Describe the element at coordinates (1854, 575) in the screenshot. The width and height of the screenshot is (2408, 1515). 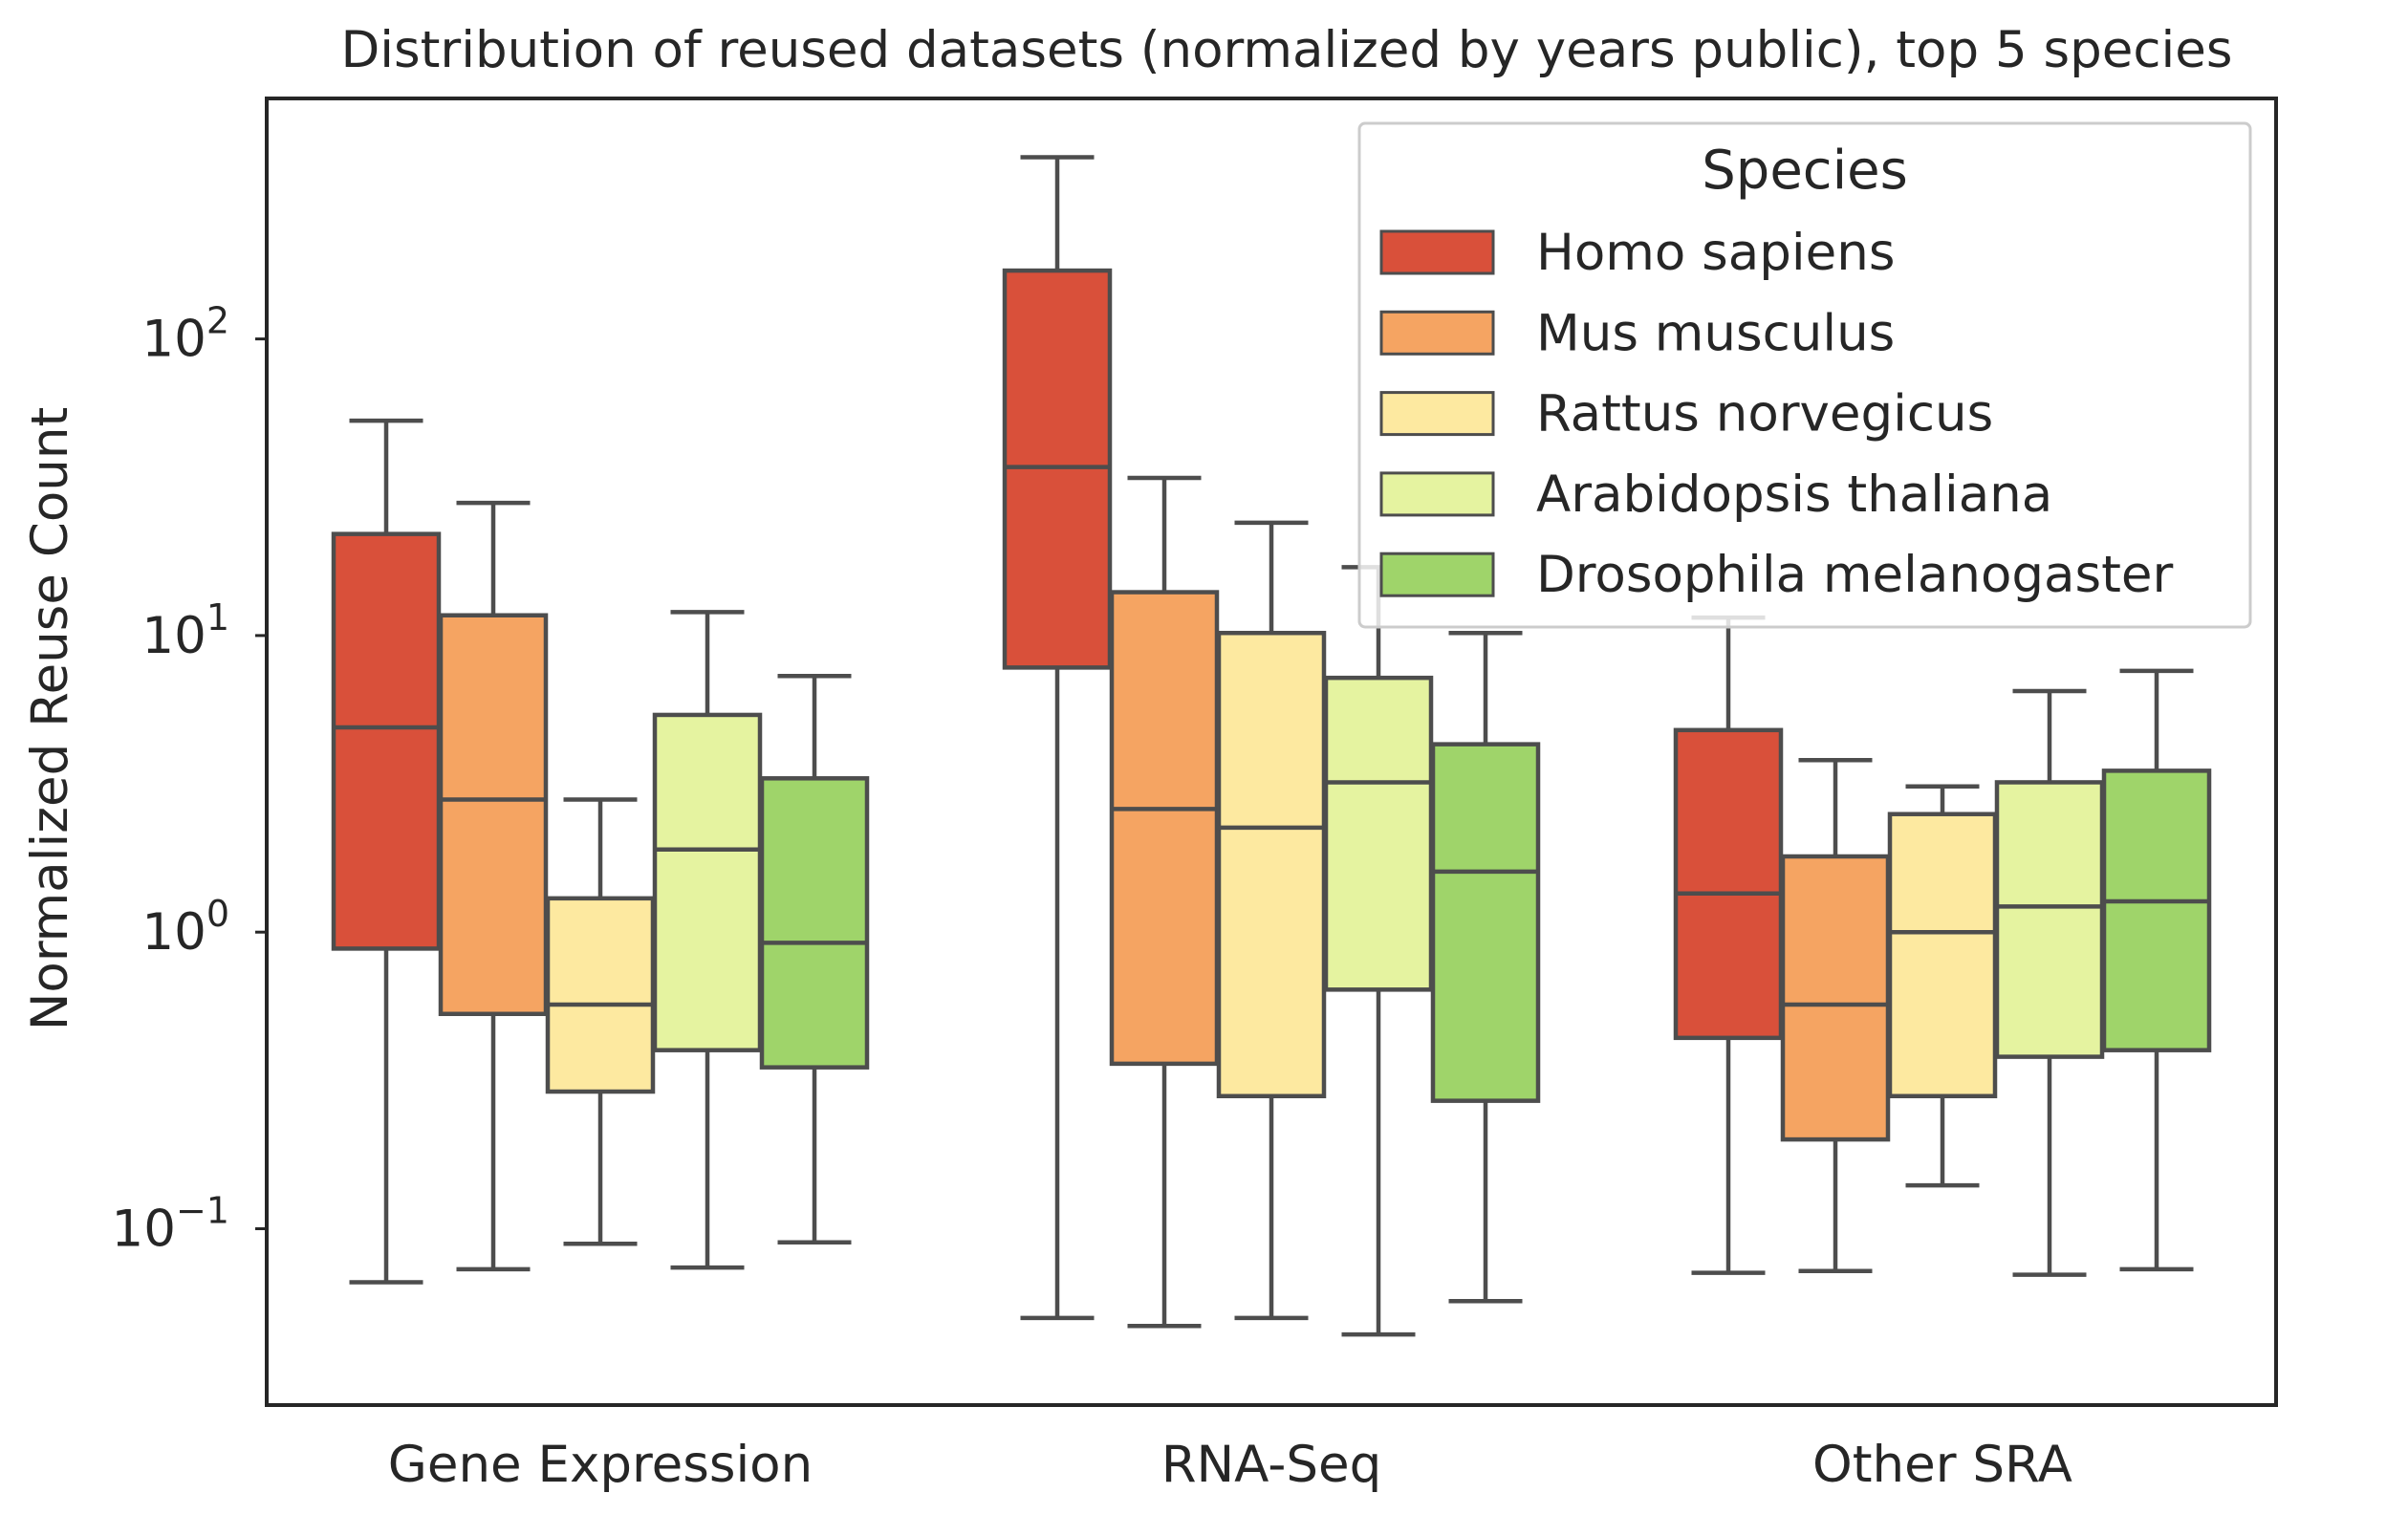
I see `legend-label: Drosophila melanogaster` at that location.